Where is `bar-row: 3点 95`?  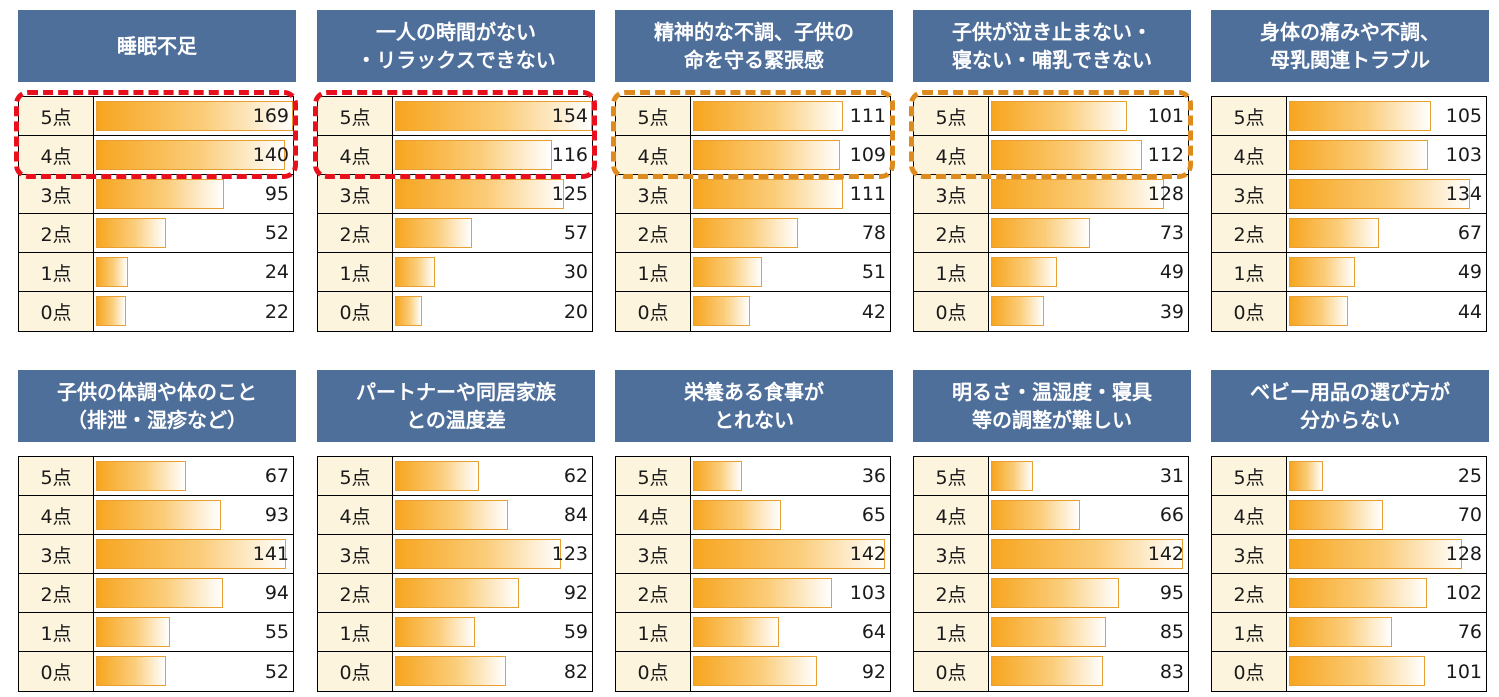 bar-row: 3点 95 is located at coordinates (156, 194).